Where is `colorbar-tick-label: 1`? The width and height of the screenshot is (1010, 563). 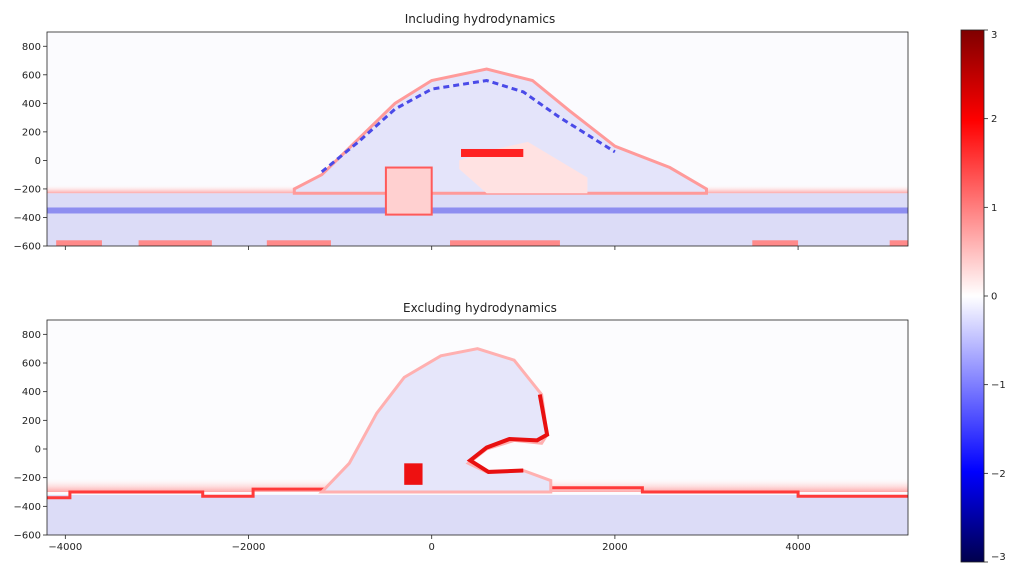
colorbar-tick-label: 1 is located at coordinates (994, 208).